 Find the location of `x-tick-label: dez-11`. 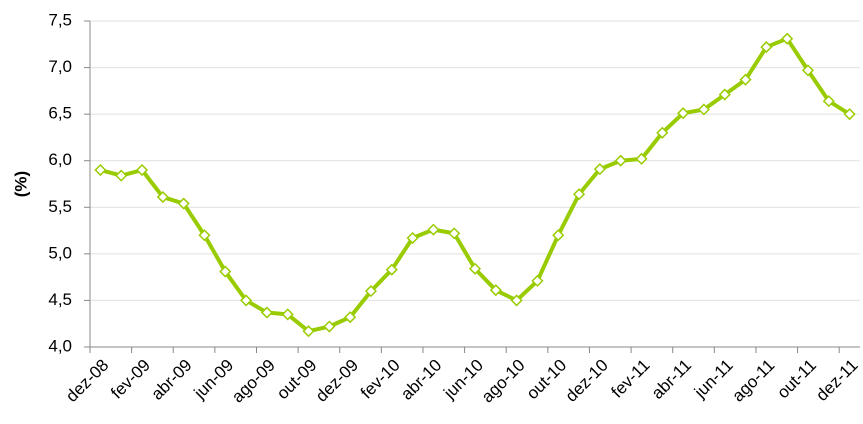

x-tick-label: dez-11 is located at coordinates (836, 380).